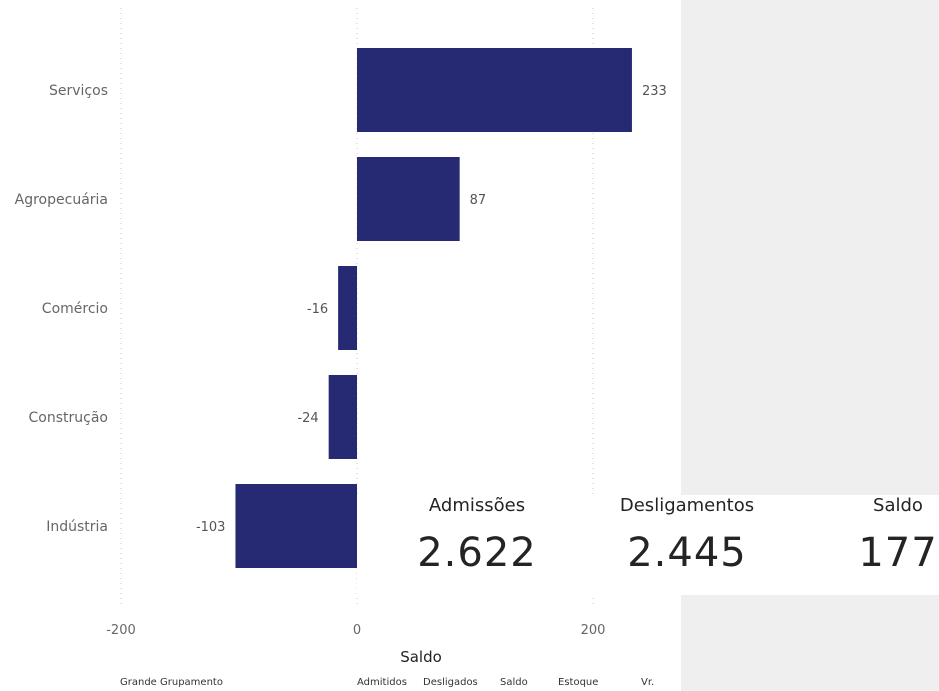 The image size is (939, 691). What do you see at coordinates (121, 630) in the screenshot?
I see `x-tick-label-0: -200` at bounding box center [121, 630].